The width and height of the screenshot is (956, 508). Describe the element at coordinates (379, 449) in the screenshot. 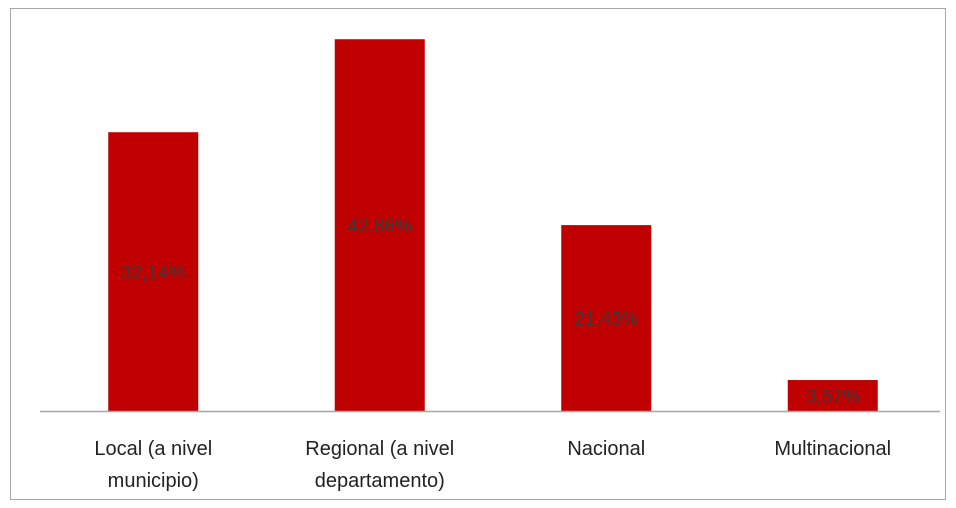

I see `category-label-1-line-0: Regional (a nivel` at that location.